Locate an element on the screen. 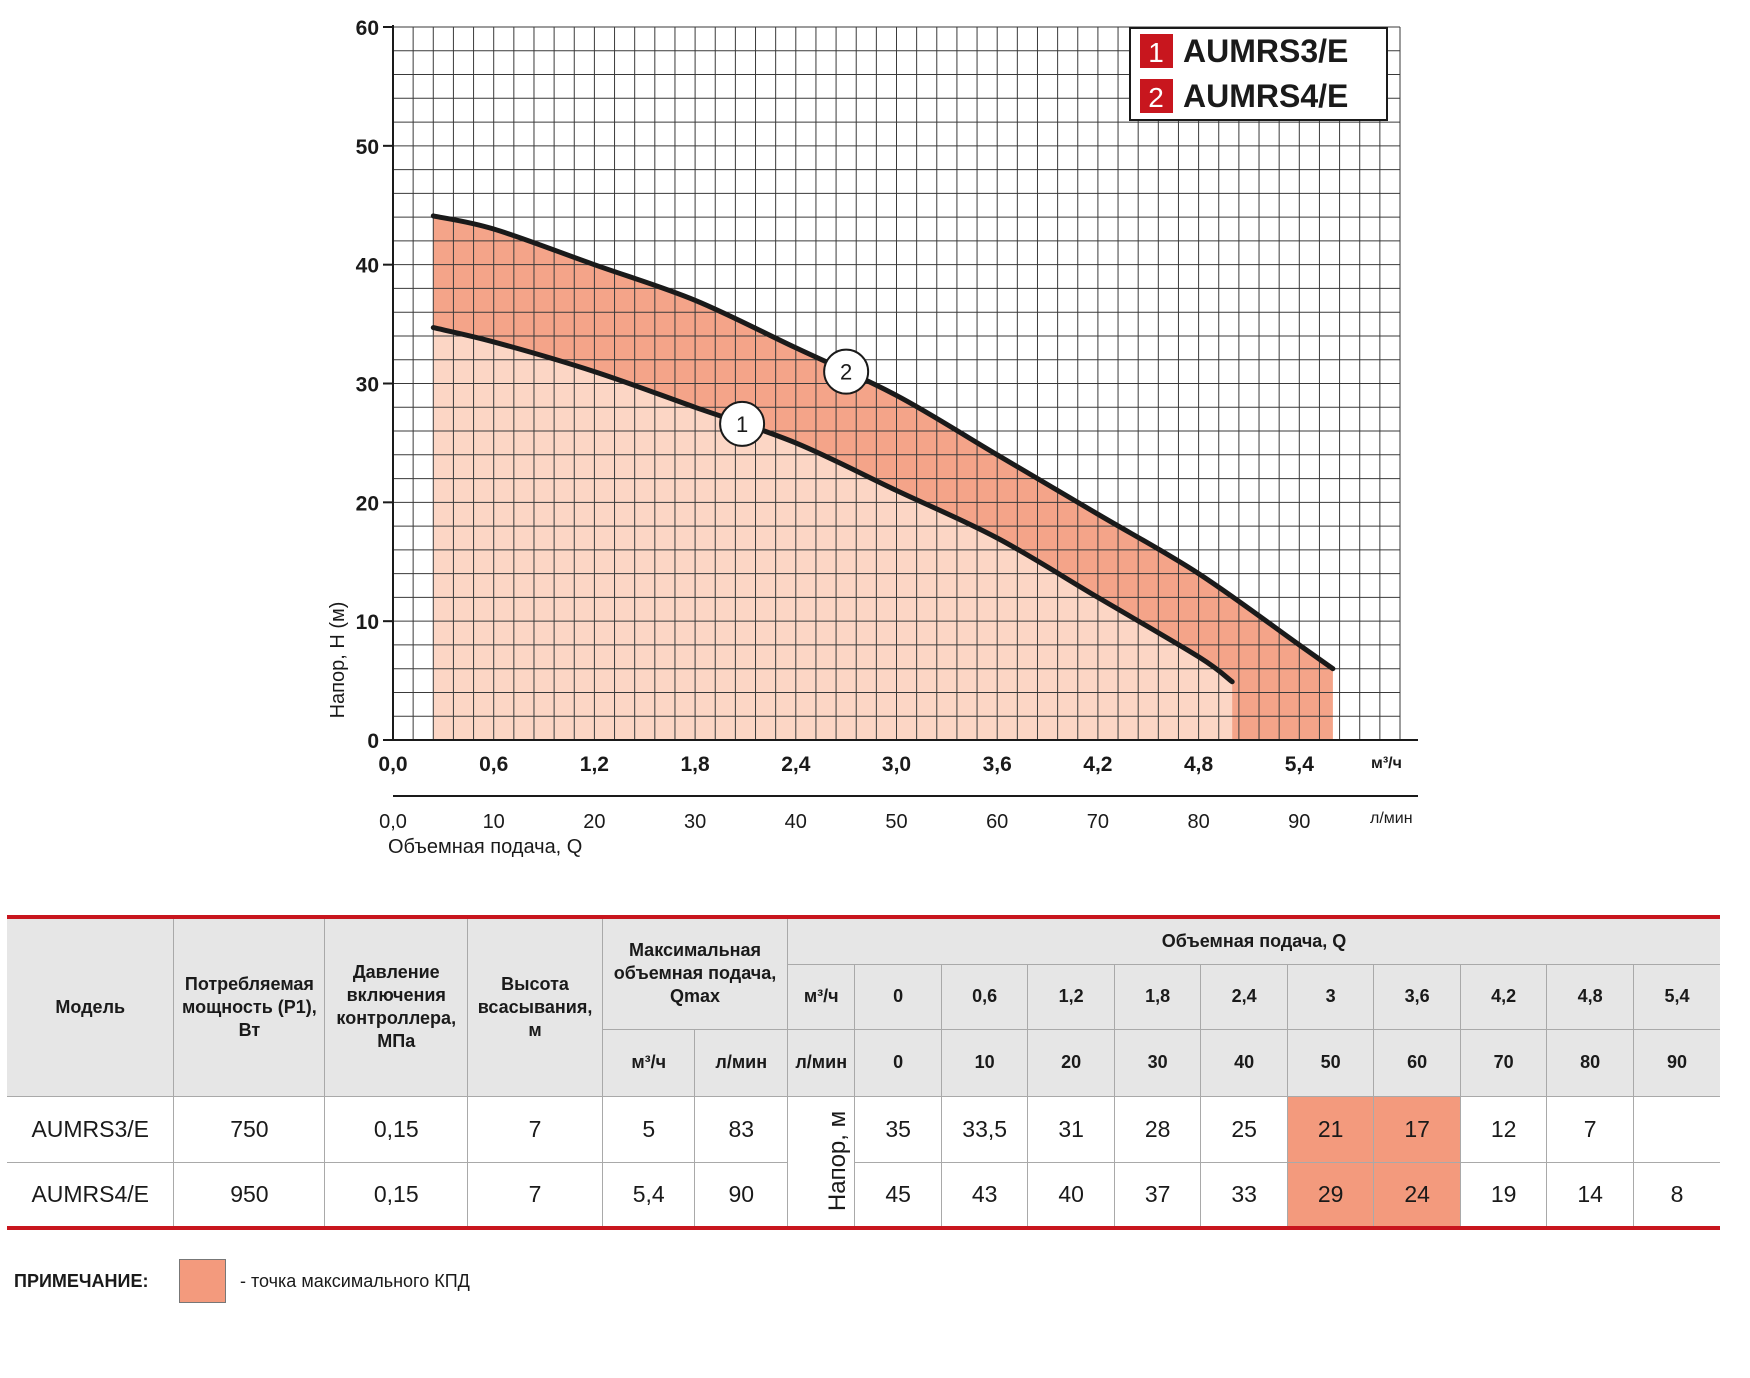 The image size is (1750, 1378). legend-label-1: AUMRS3/E is located at coordinates (1265, 51).